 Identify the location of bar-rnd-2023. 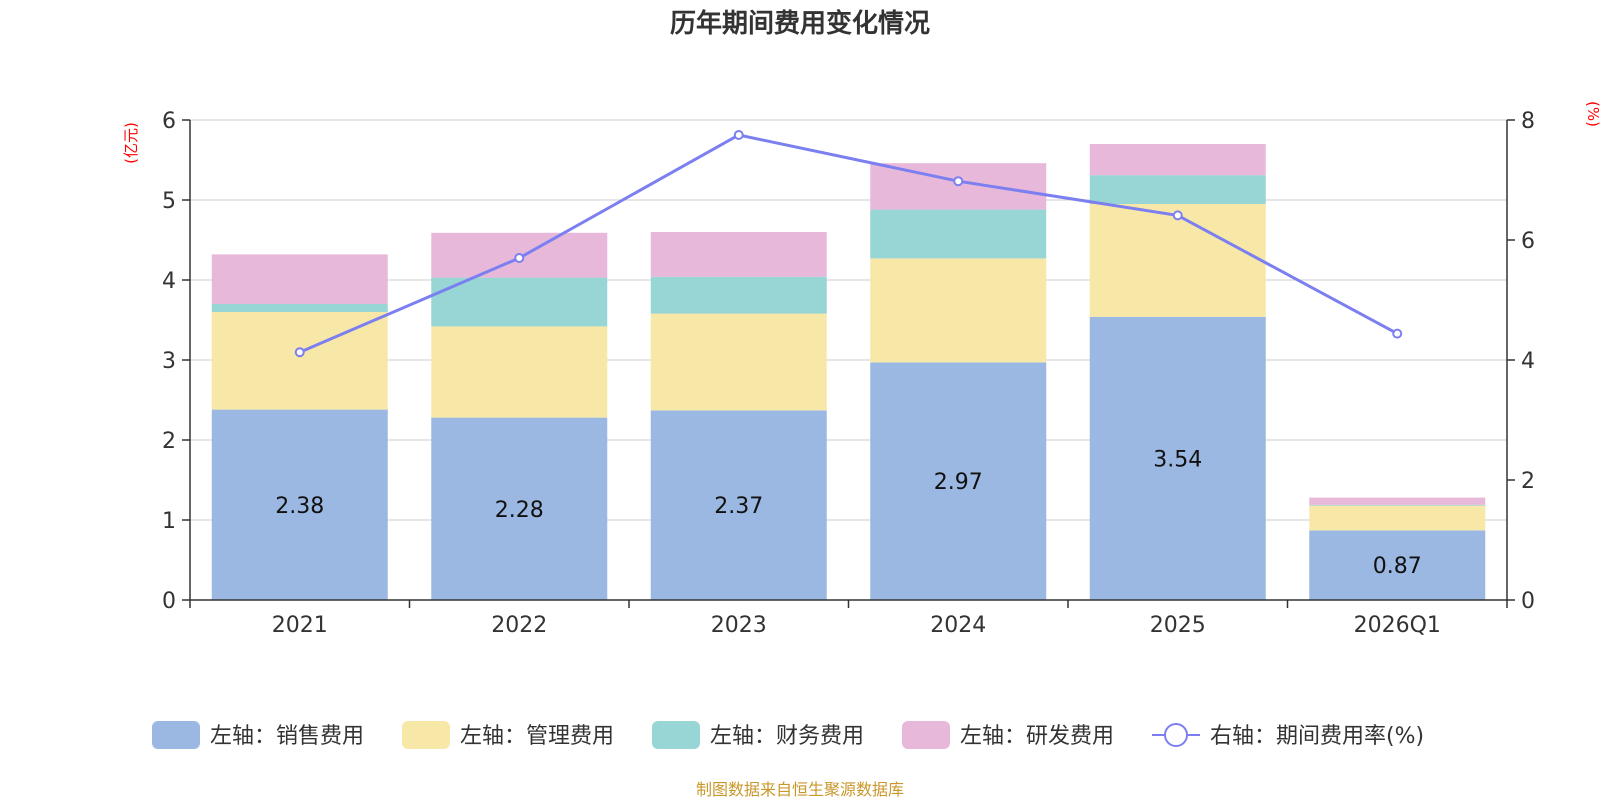
(738, 254).